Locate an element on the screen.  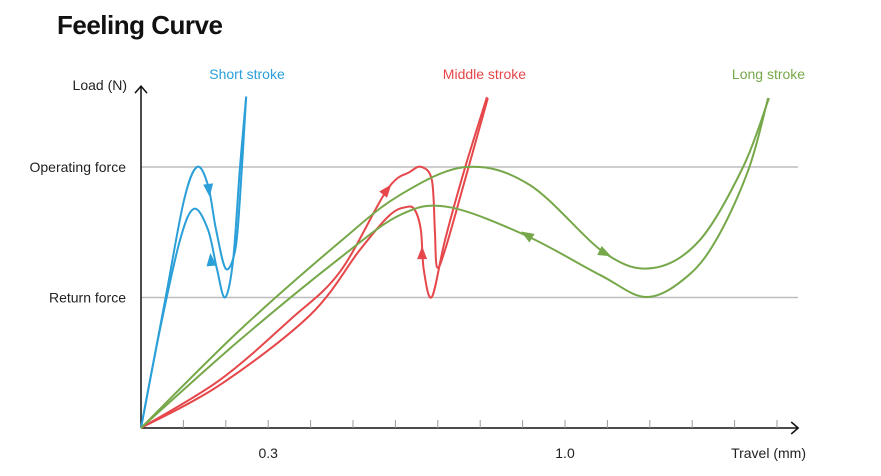
x-tick-label: 0.3 is located at coordinates (268, 453).